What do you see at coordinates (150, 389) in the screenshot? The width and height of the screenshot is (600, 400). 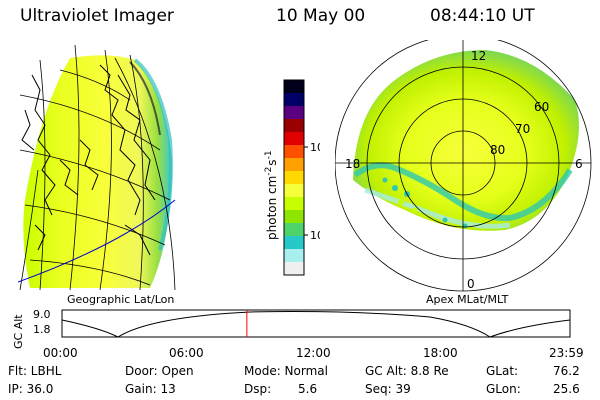 I see `gain-info: Gain: 13` at bounding box center [150, 389].